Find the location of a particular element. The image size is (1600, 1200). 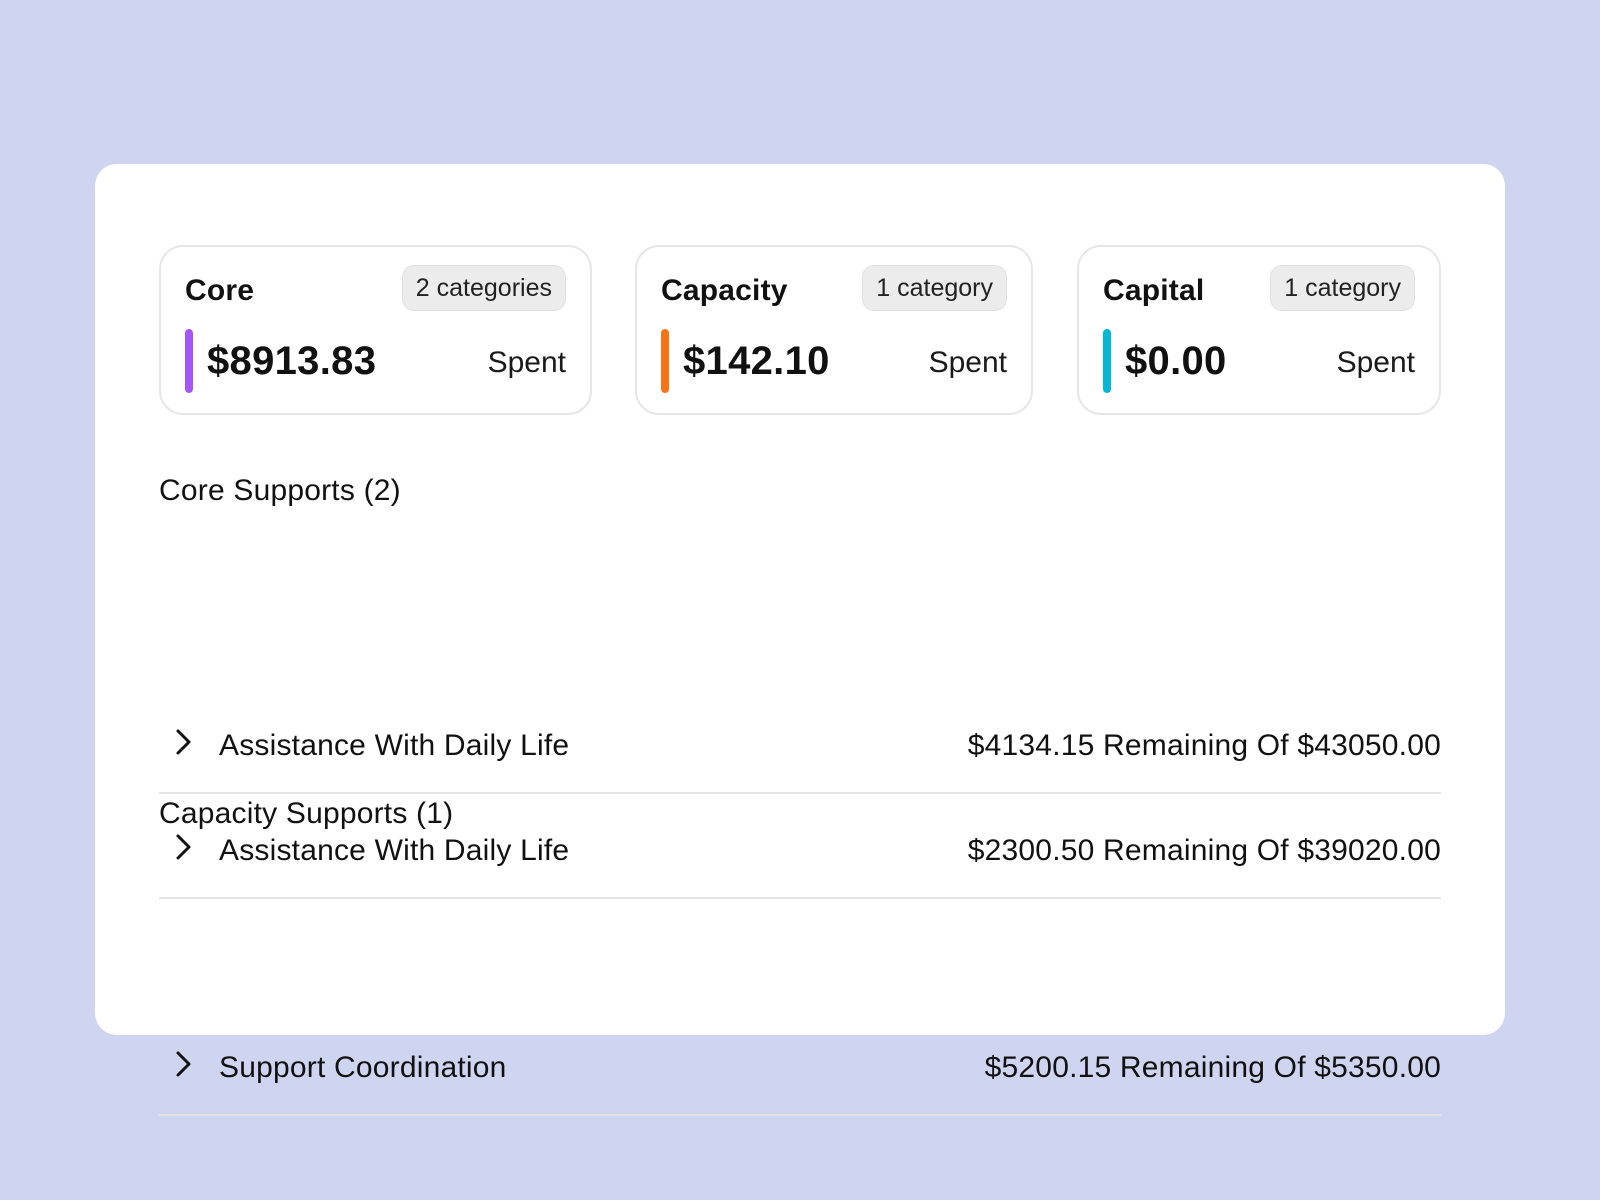

summary-card-capital: Capital 1 category $0.00 Spent is located at coordinates (1259, 330).